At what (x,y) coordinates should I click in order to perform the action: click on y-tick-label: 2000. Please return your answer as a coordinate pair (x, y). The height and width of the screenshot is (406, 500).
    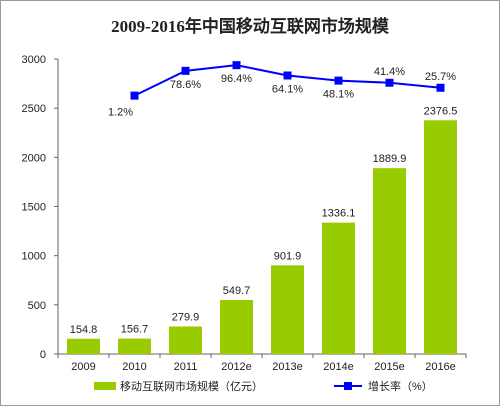
    Looking at the image, I should click on (34, 158).